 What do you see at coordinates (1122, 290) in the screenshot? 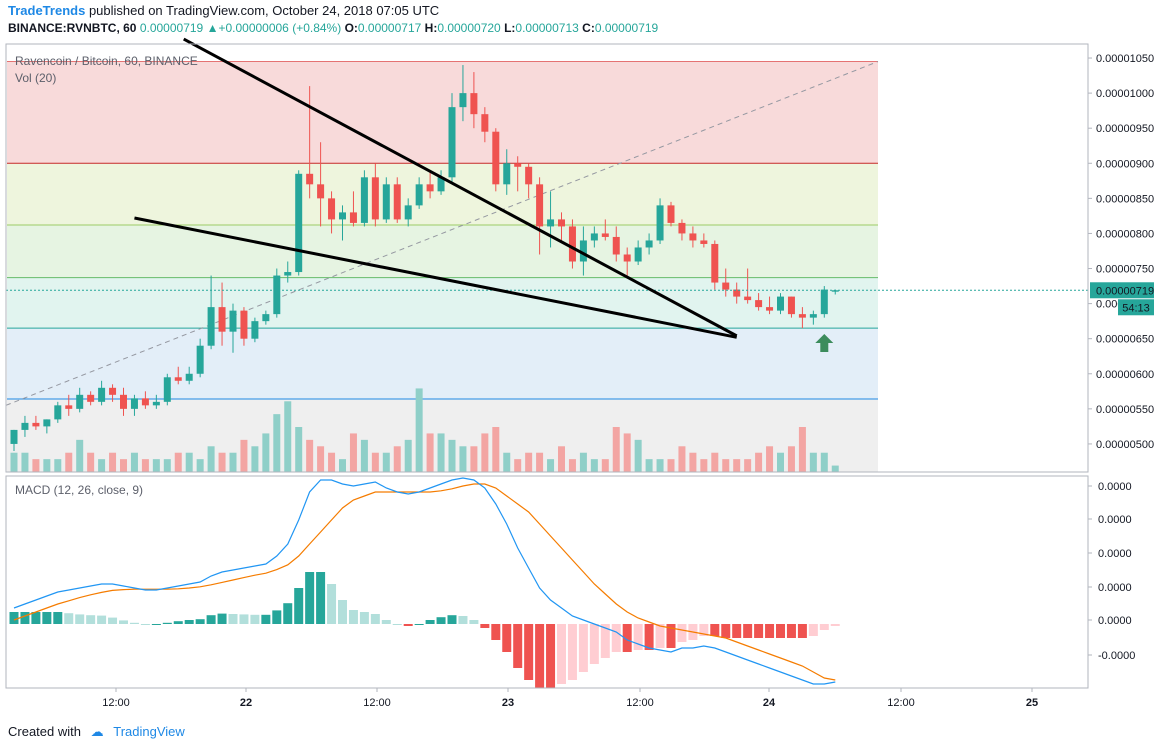
I see `last-price-tag` at bounding box center [1122, 290].